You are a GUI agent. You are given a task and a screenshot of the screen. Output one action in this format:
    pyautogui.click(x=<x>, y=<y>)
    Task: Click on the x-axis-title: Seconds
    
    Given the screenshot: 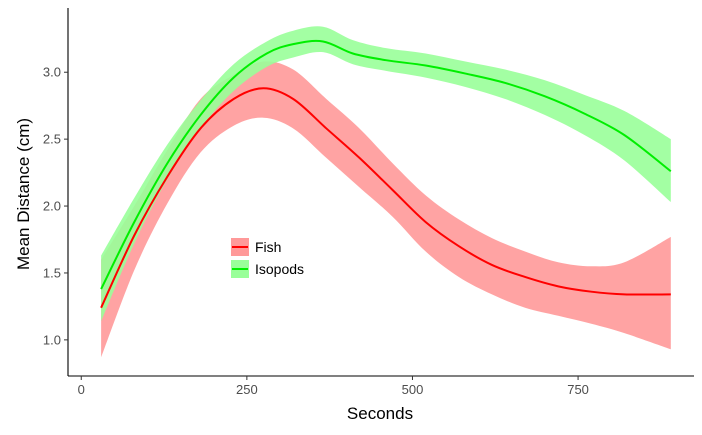 What is the action you would take?
    pyautogui.click(x=380, y=413)
    